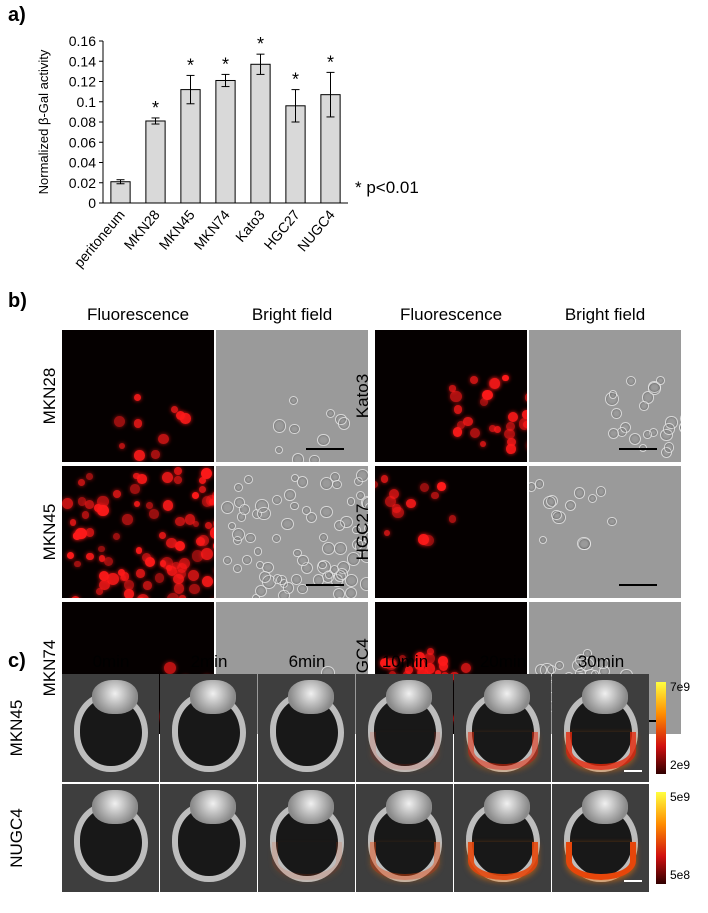  What do you see at coordinates (503, 661) in the screenshot?
I see `time-heading: 20min` at bounding box center [503, 661].